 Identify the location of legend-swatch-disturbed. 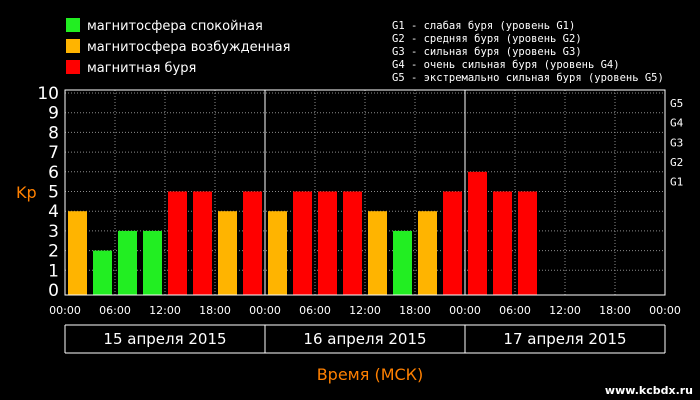
(73, 46).